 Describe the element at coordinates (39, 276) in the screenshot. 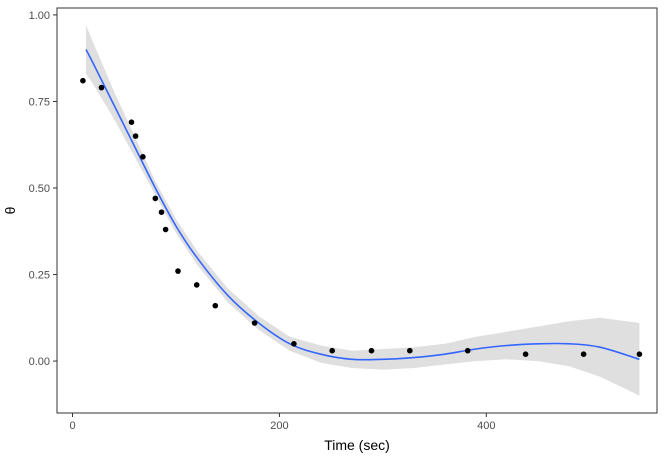

I see `y-tick-label: 0.25` at that location.